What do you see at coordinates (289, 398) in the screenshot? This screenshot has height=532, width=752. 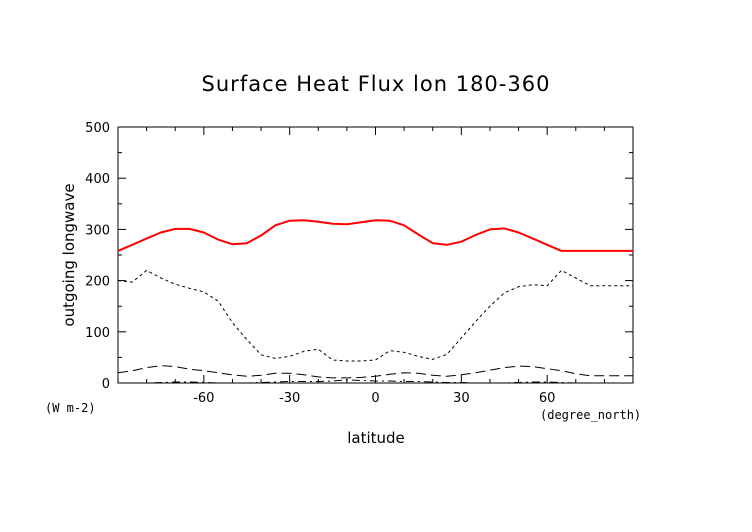 I see `x-tick-label: -30` at bounding box center [289, 398].